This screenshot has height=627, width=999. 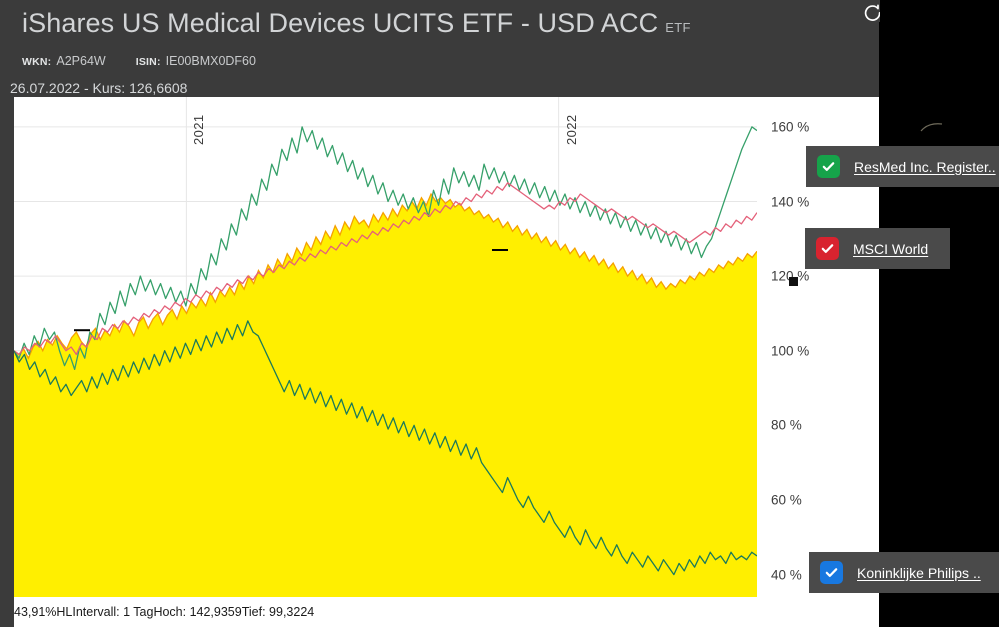 What do you see at coordinates (925, 166) in the screenshot?
I see `legend-label-resmed: ResMed Inc. Register..` at bounding box center [925, 166].